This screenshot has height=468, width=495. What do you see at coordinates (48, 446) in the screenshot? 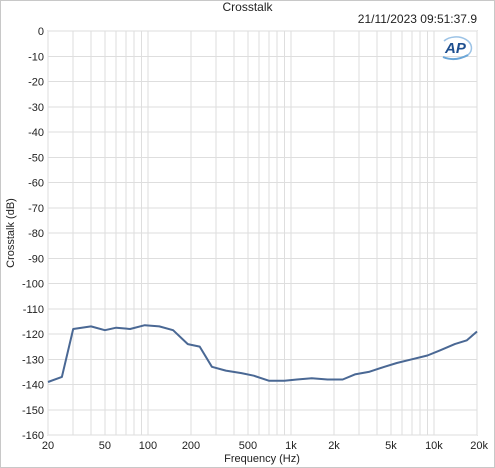
I see `x-tick-label: 20` at bounding box center [48, 446].